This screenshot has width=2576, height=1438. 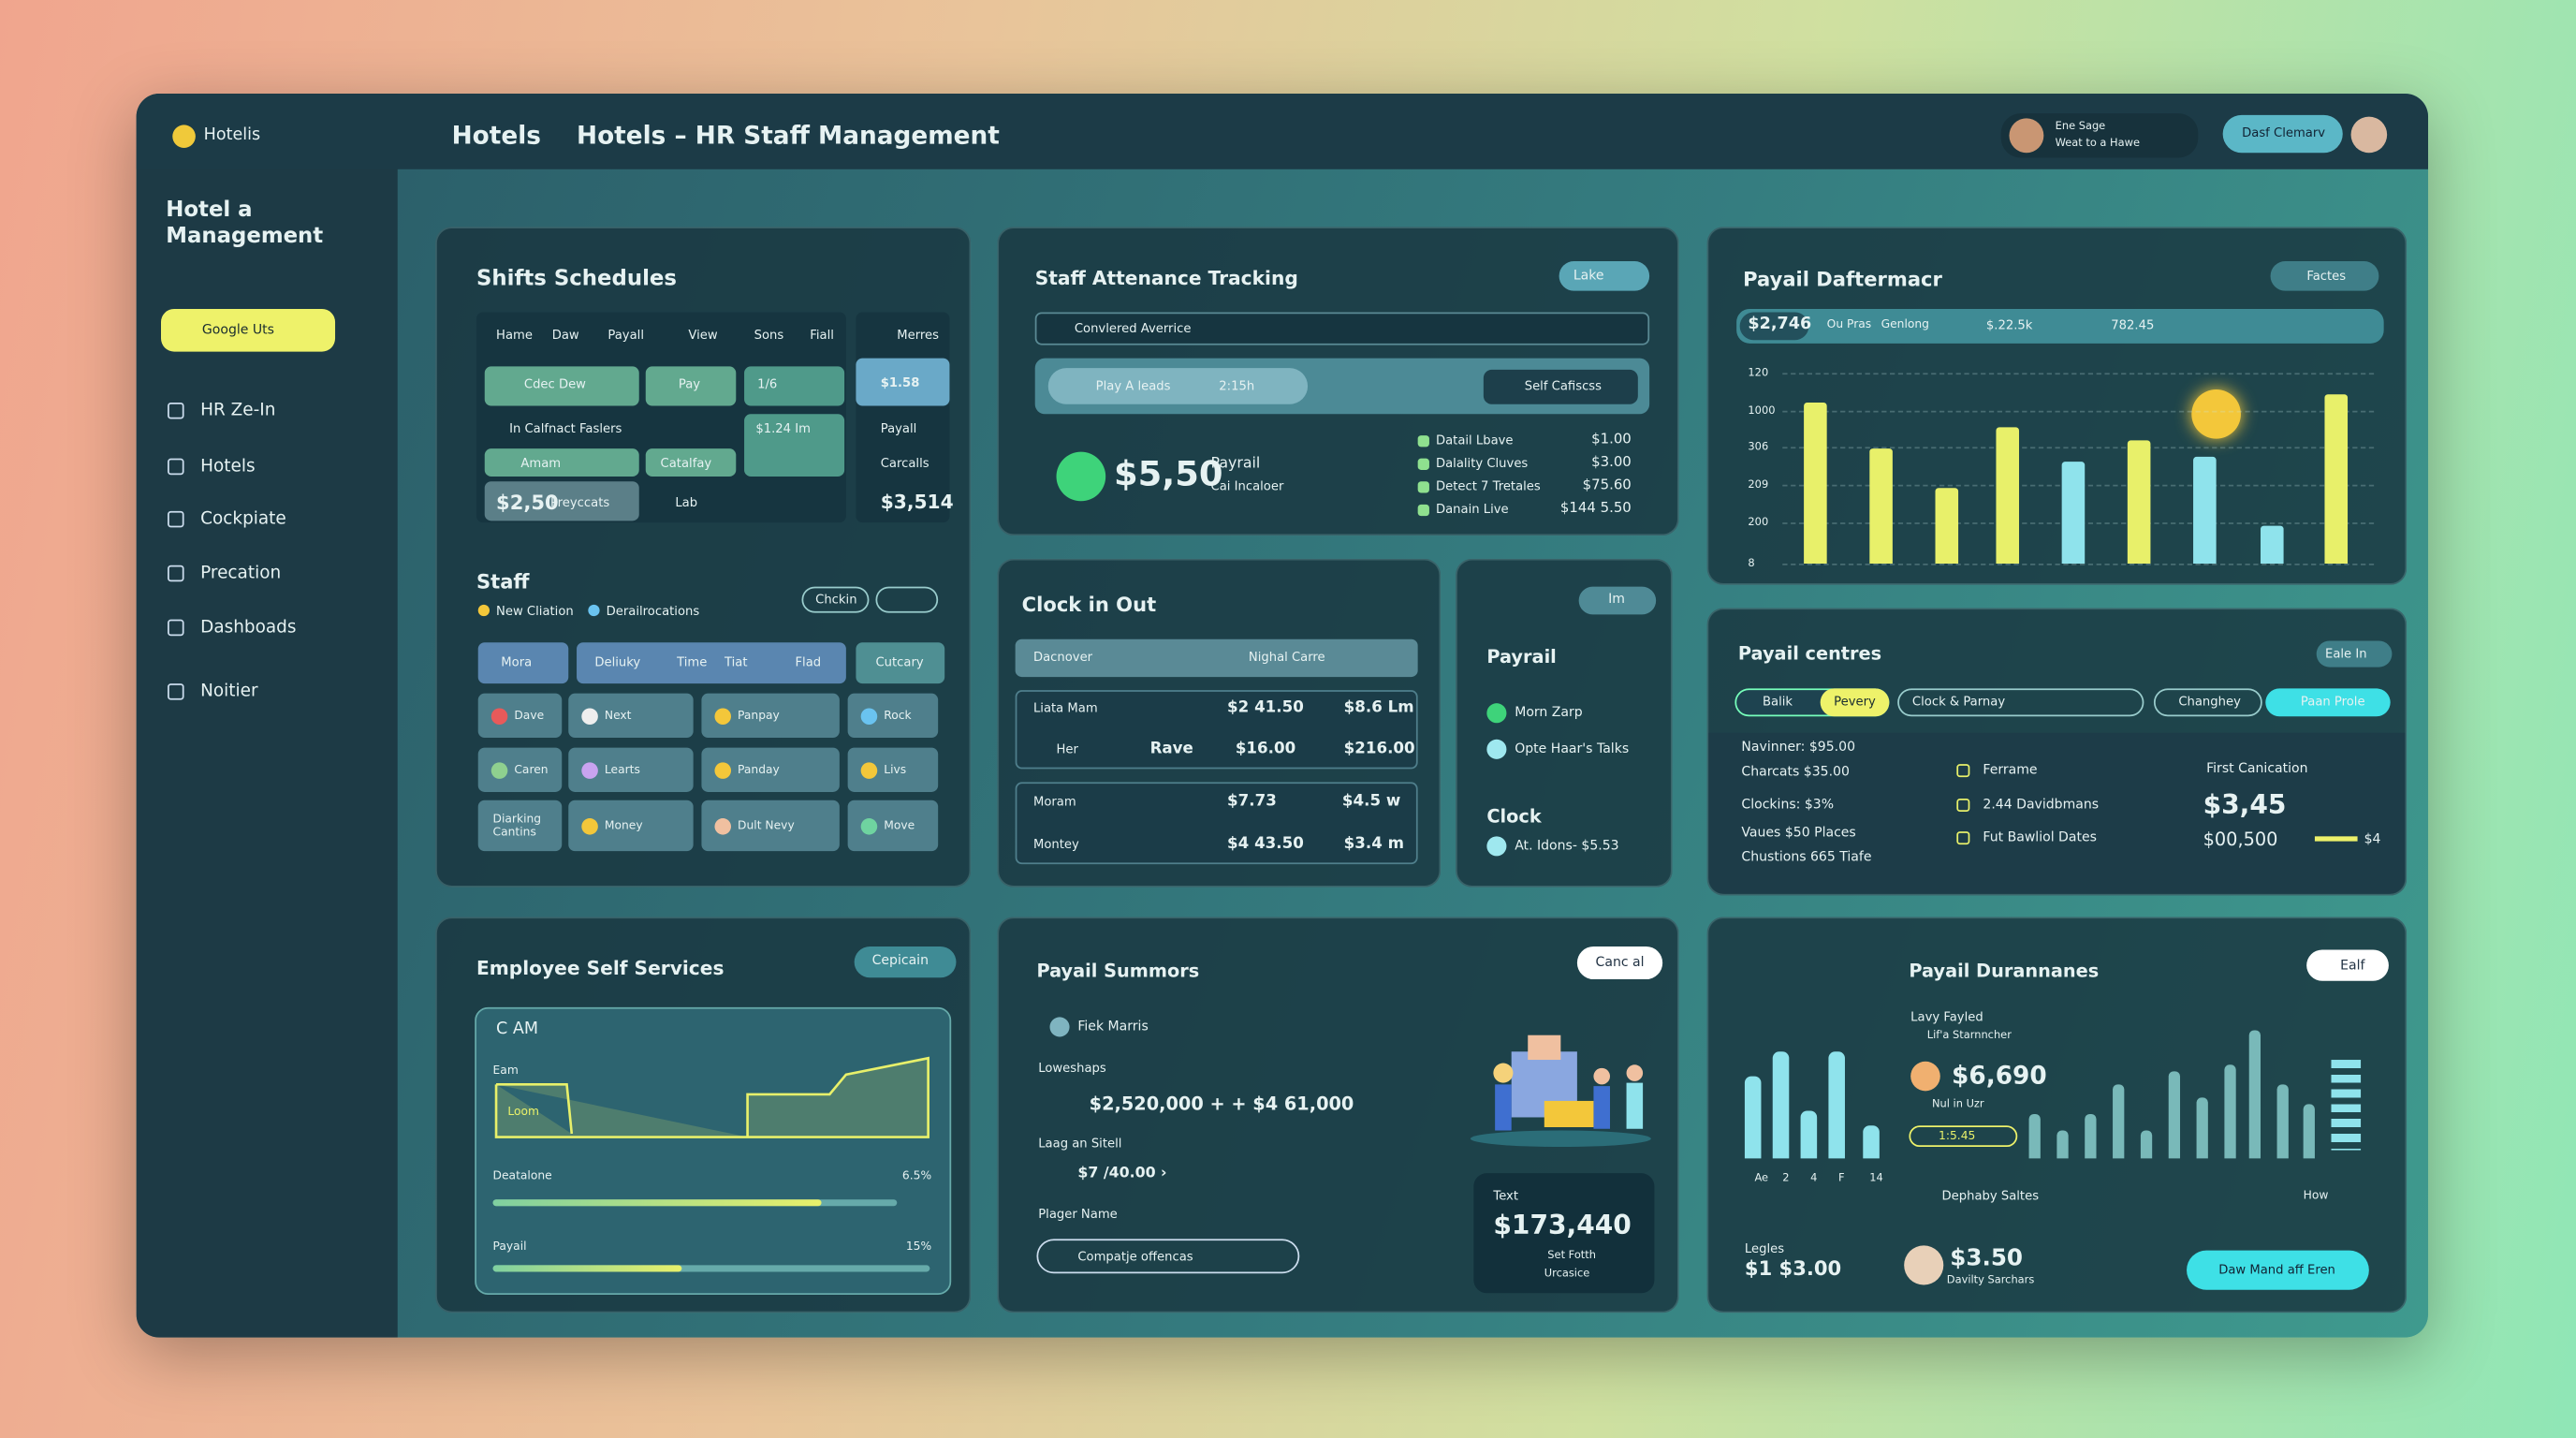 What do you see at coordinates (1572, 748) in the screenshot?
I see `item: Opte Haar's Talks` at bounding box center [1572, 748].